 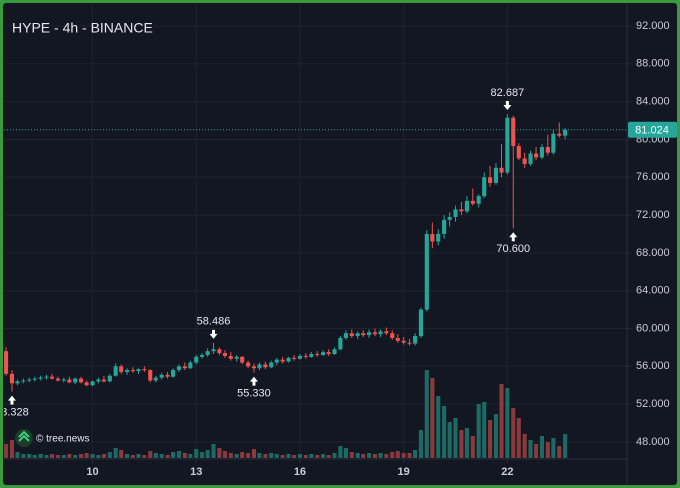 What do you see at coordinates (214, 322) in the screenshot?
I see `marker-label: 58.486` at bounding box center [214, 322].